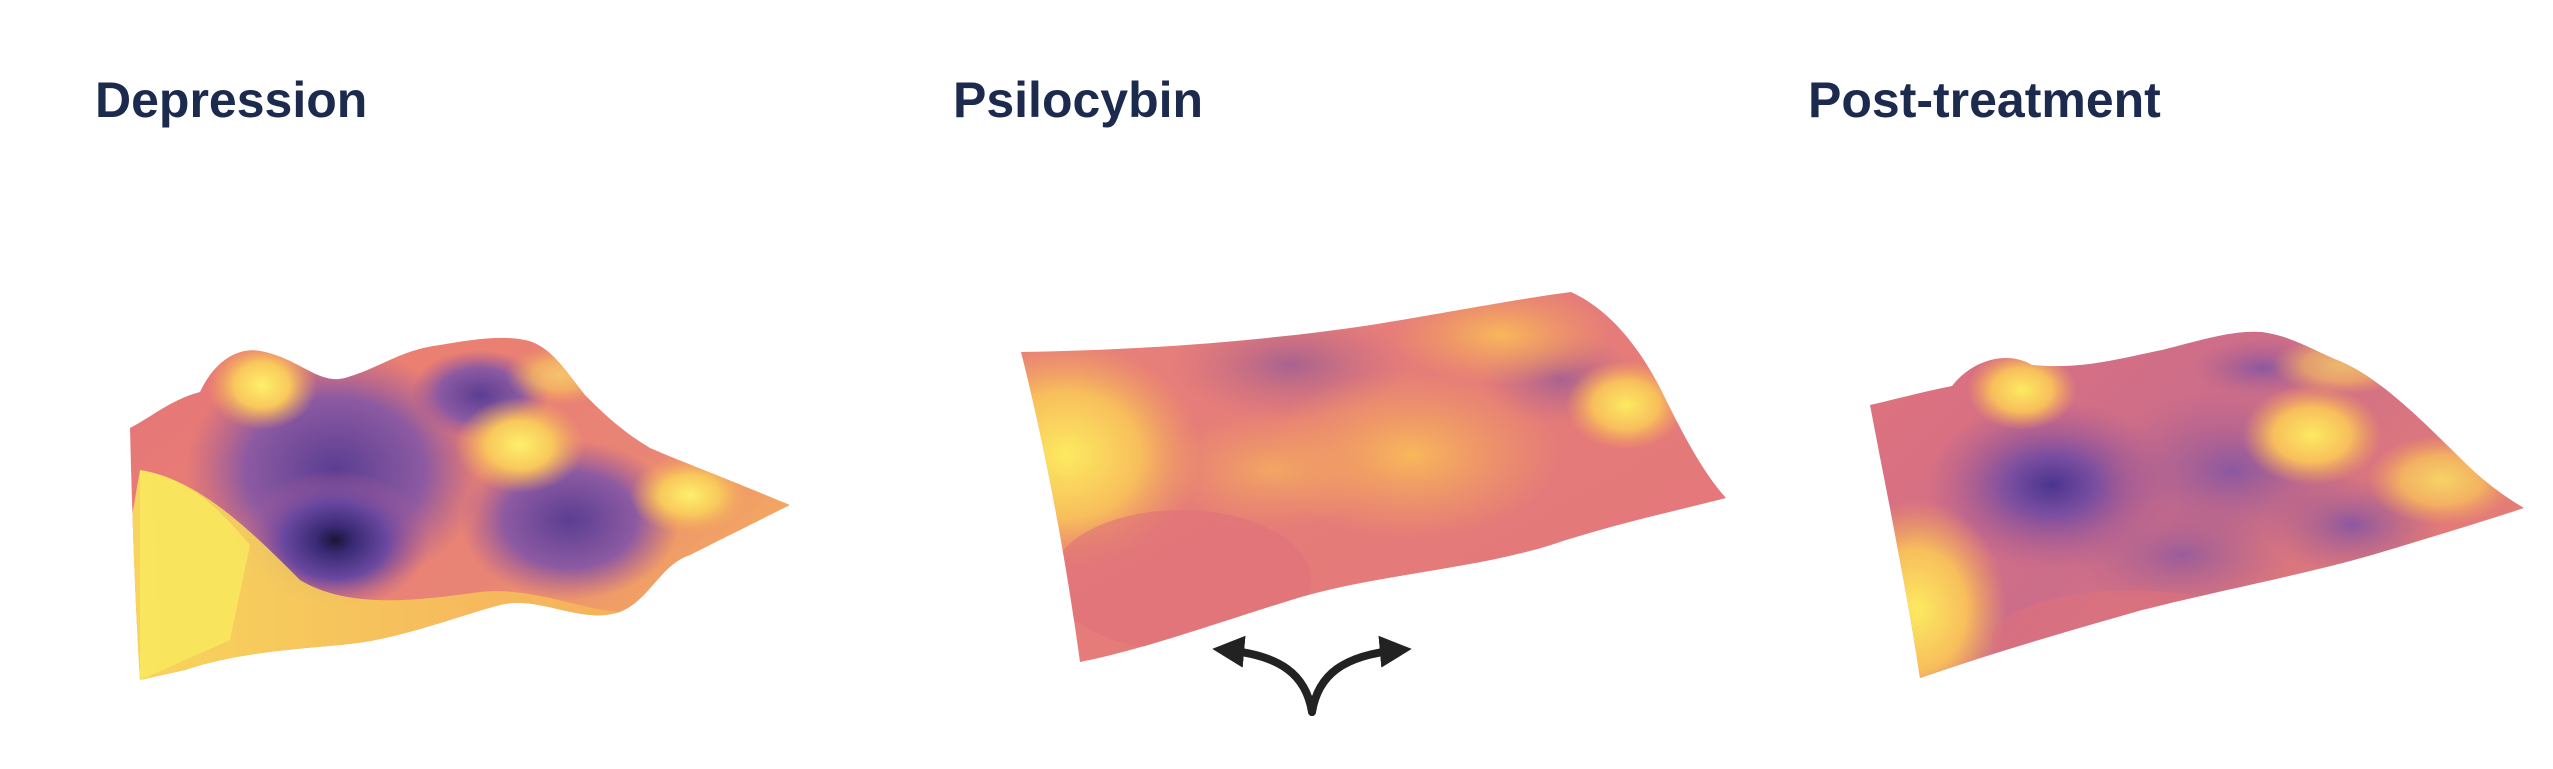  What do you see at coordinates (1078, 100) in the screenshot?
I see `psilocybin-title: Psilocybin` at bounding box center [1078, 100].